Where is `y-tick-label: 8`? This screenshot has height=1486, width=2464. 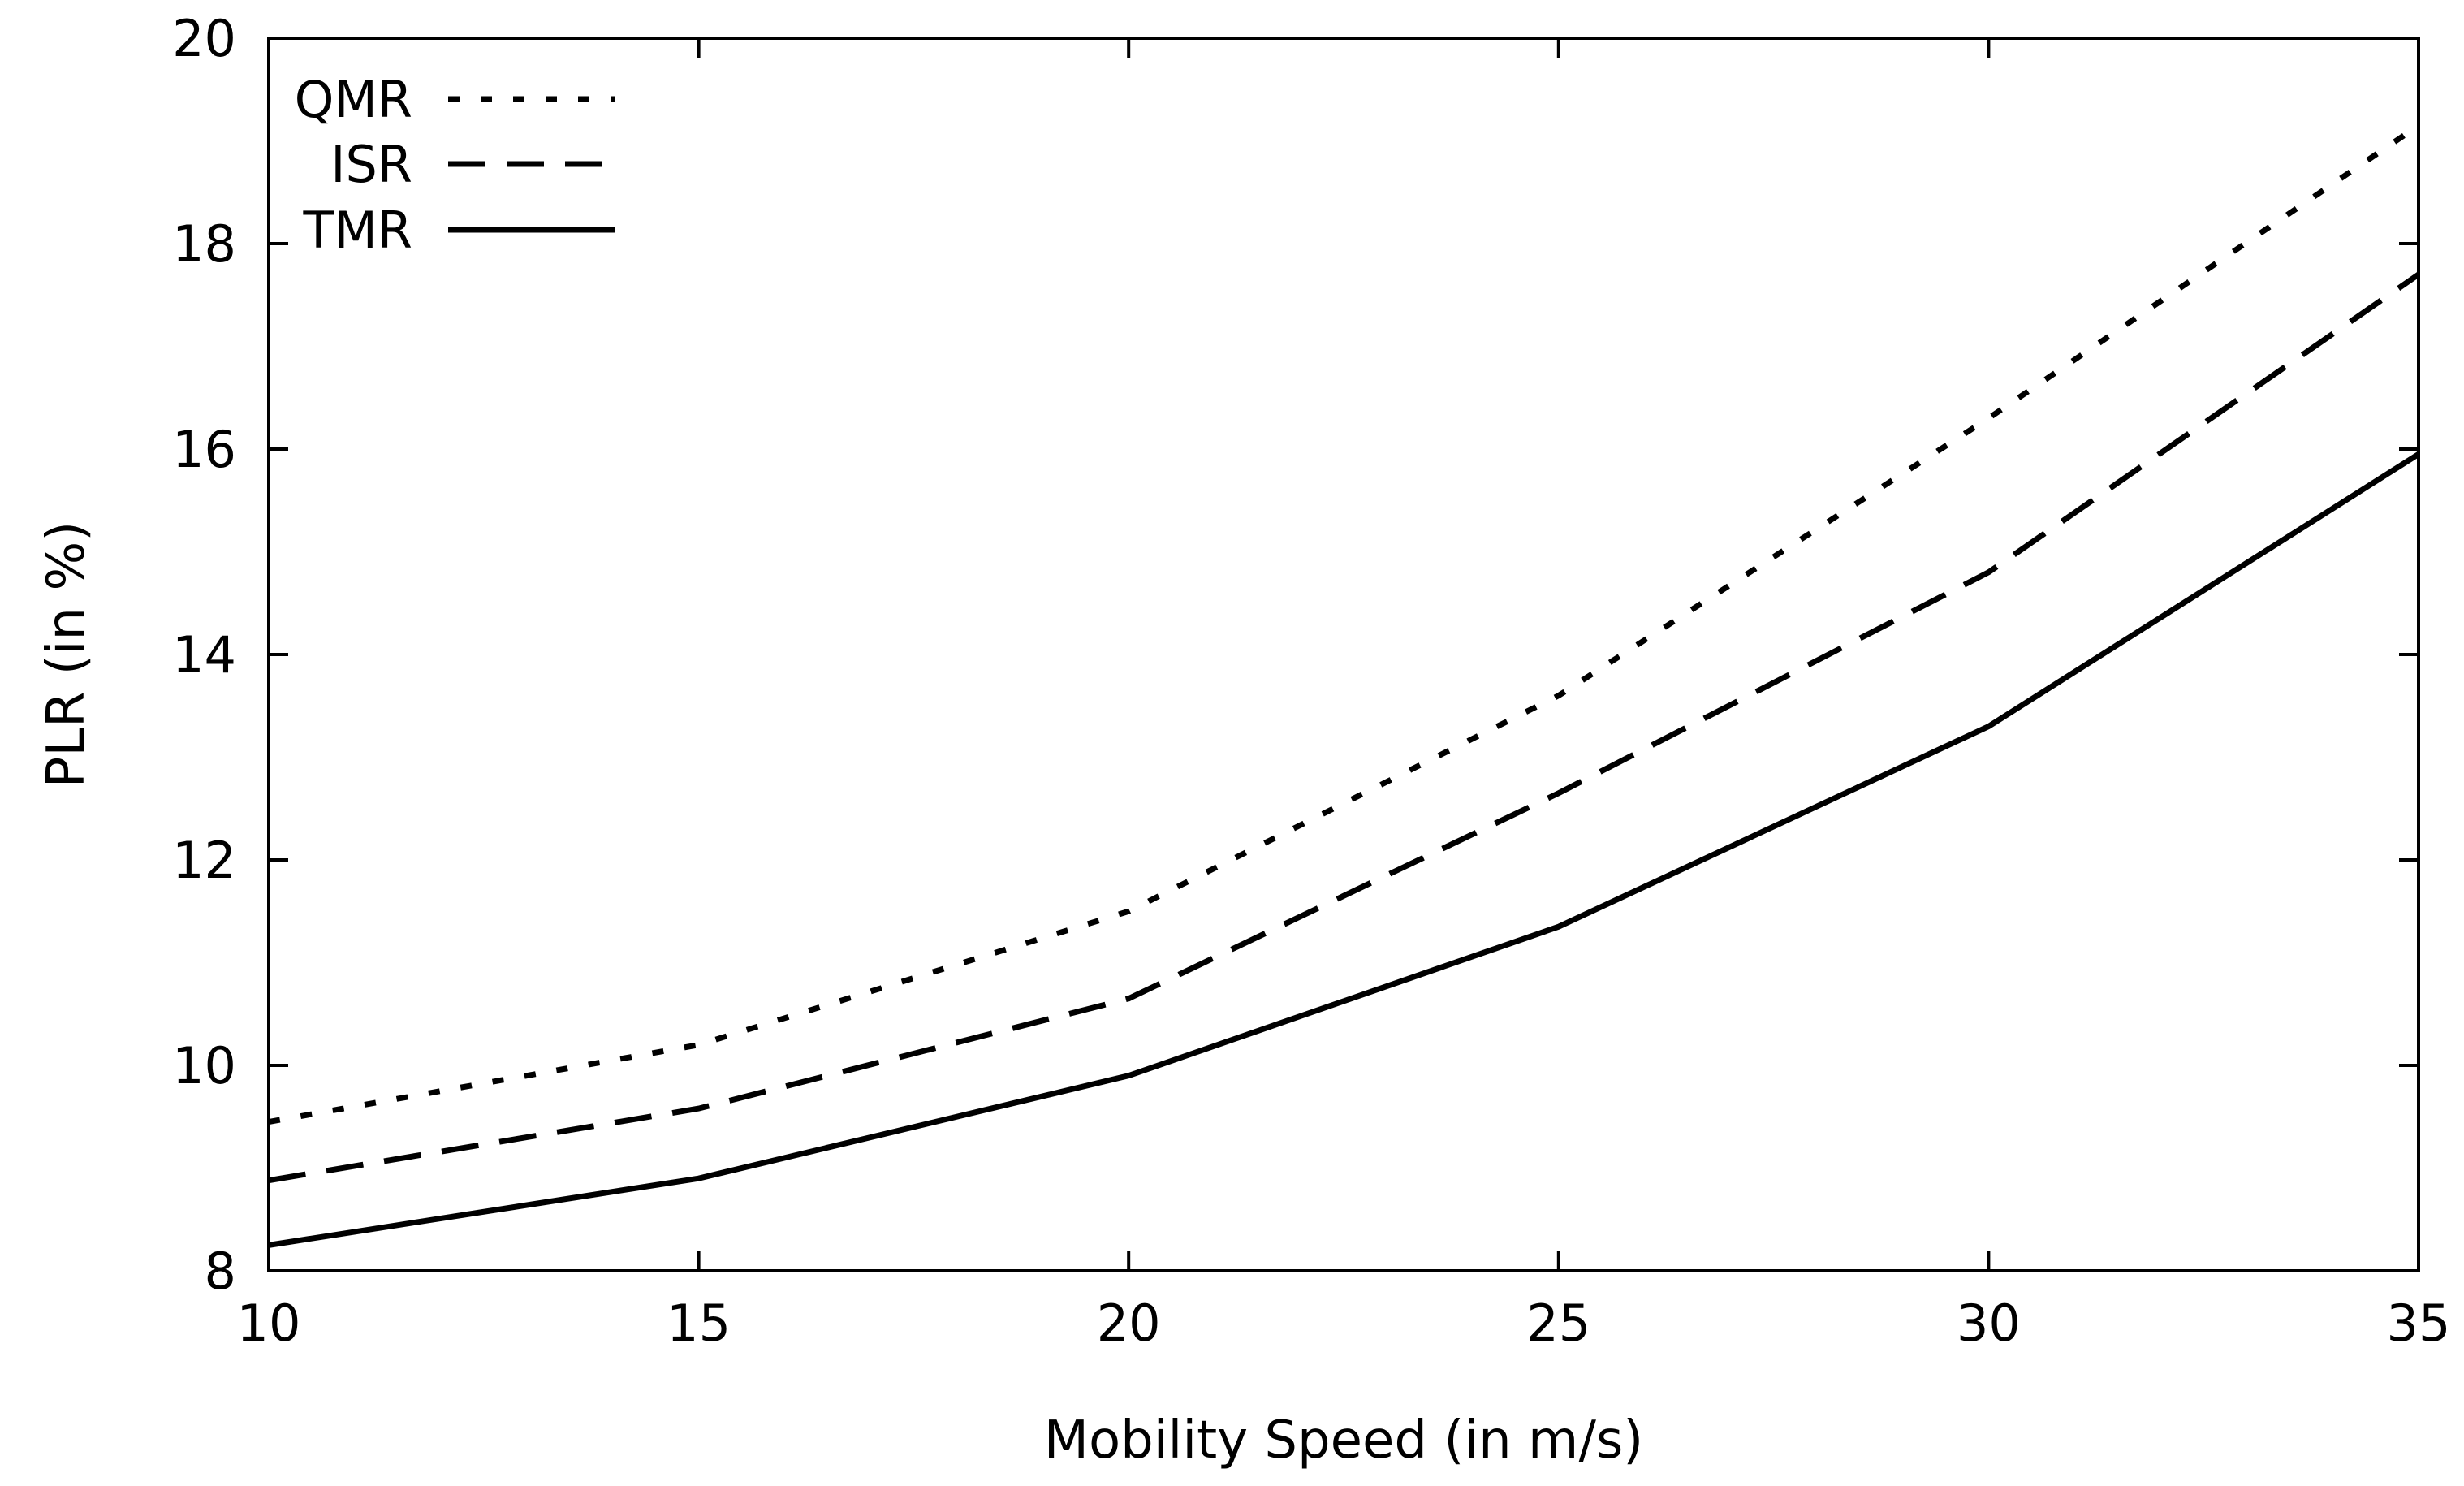
y-tick-label: 8 is located at coordinates (220, 1272).